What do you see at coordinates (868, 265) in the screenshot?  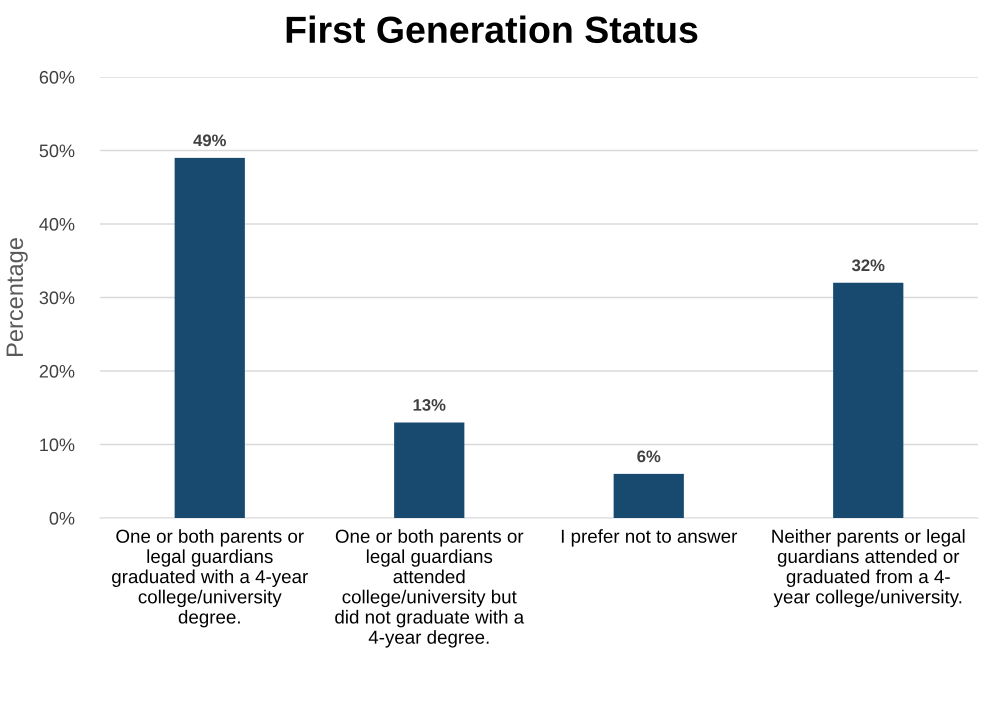 I see `data-label: 32%` at bounding box center [868, 265].